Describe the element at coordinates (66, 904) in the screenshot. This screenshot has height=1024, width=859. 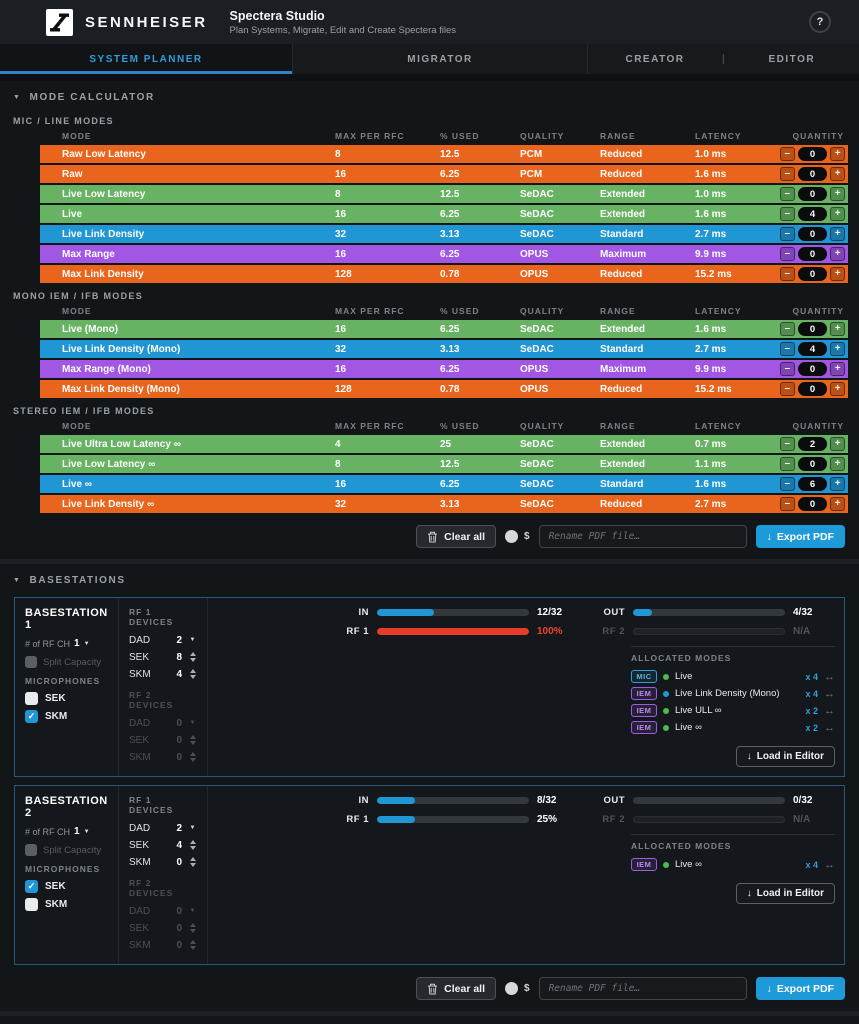
I see `microphone-option-skm: SKM` at that location.